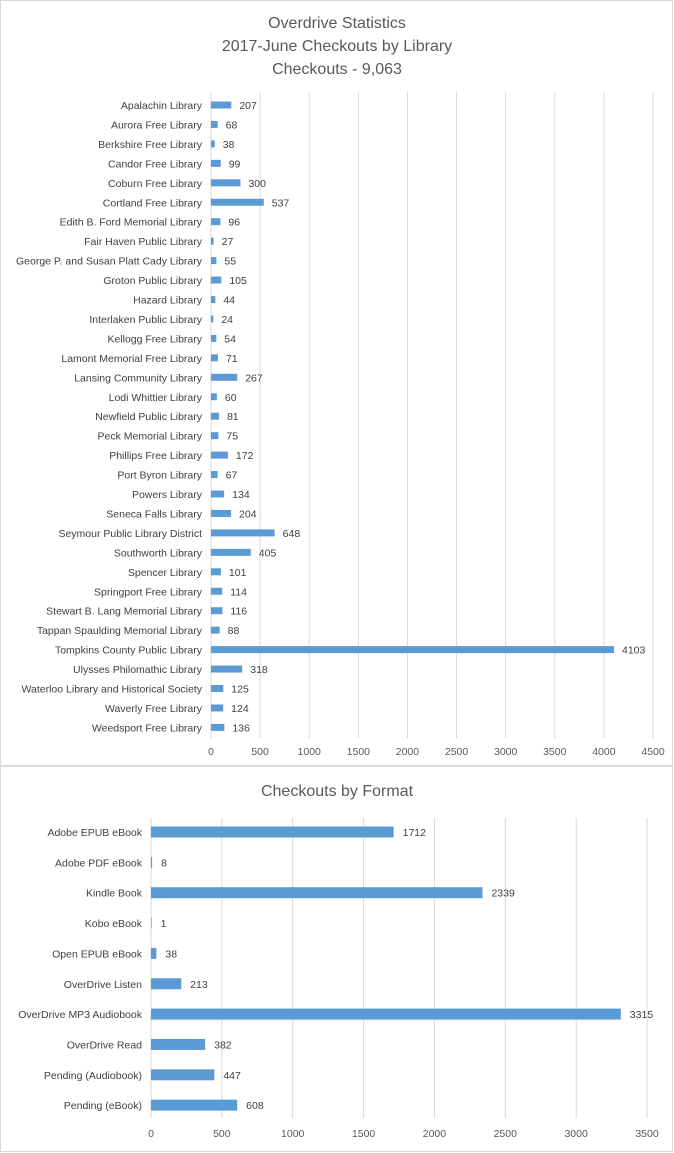  Describe the element at coordinates (230, 339) in the screenshot. I see `data-label: 54` at that location.